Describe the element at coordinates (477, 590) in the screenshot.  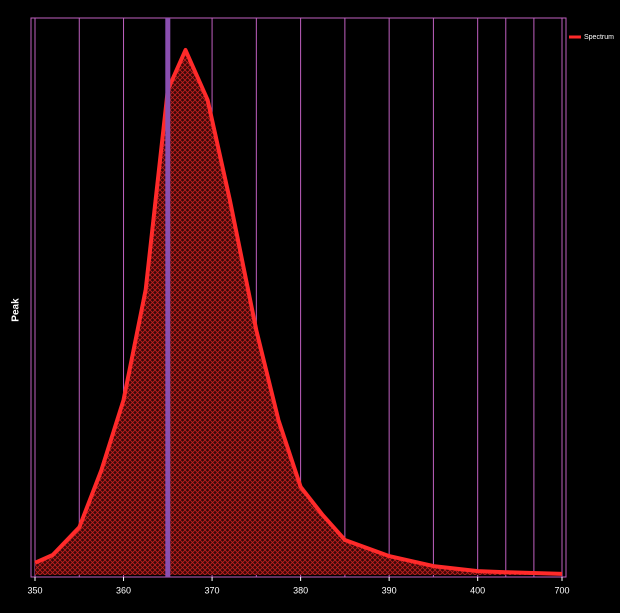
I see `x-tick-label: 400` at that location.